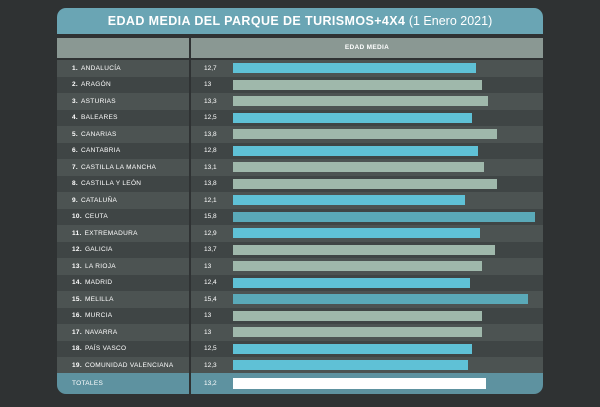 The height and width of the screenshot is (407, 600). Describe the element at coordinates (359, 383) in the screenshot. I see `totals-bar` at that location.